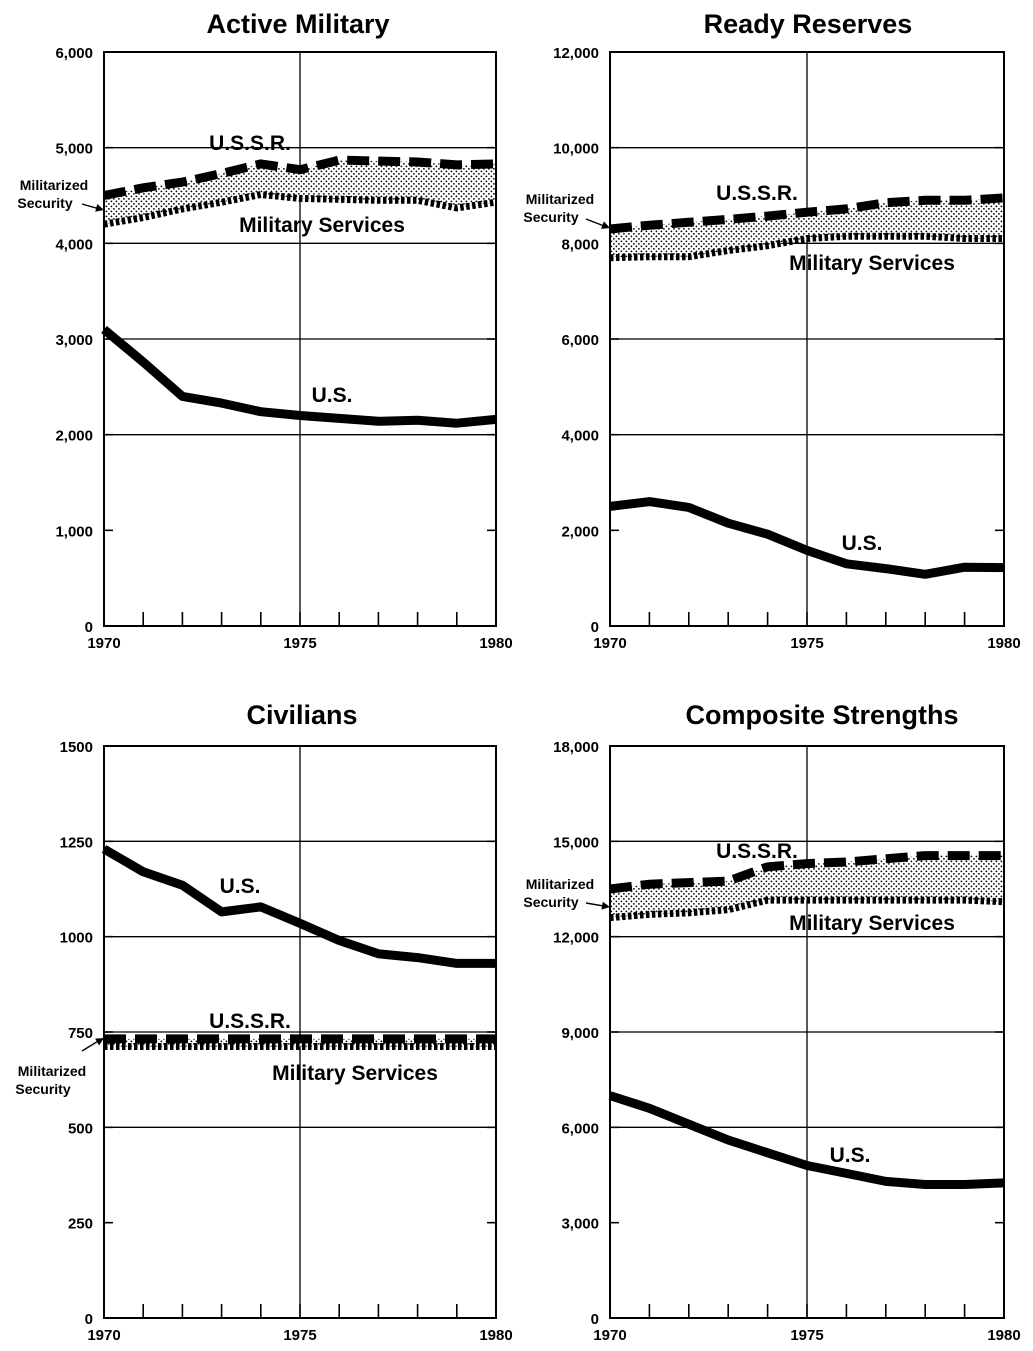  Describe the element at coordinates (297, 24) in the screenshot. I see `chart-title: Active Military` at that location.